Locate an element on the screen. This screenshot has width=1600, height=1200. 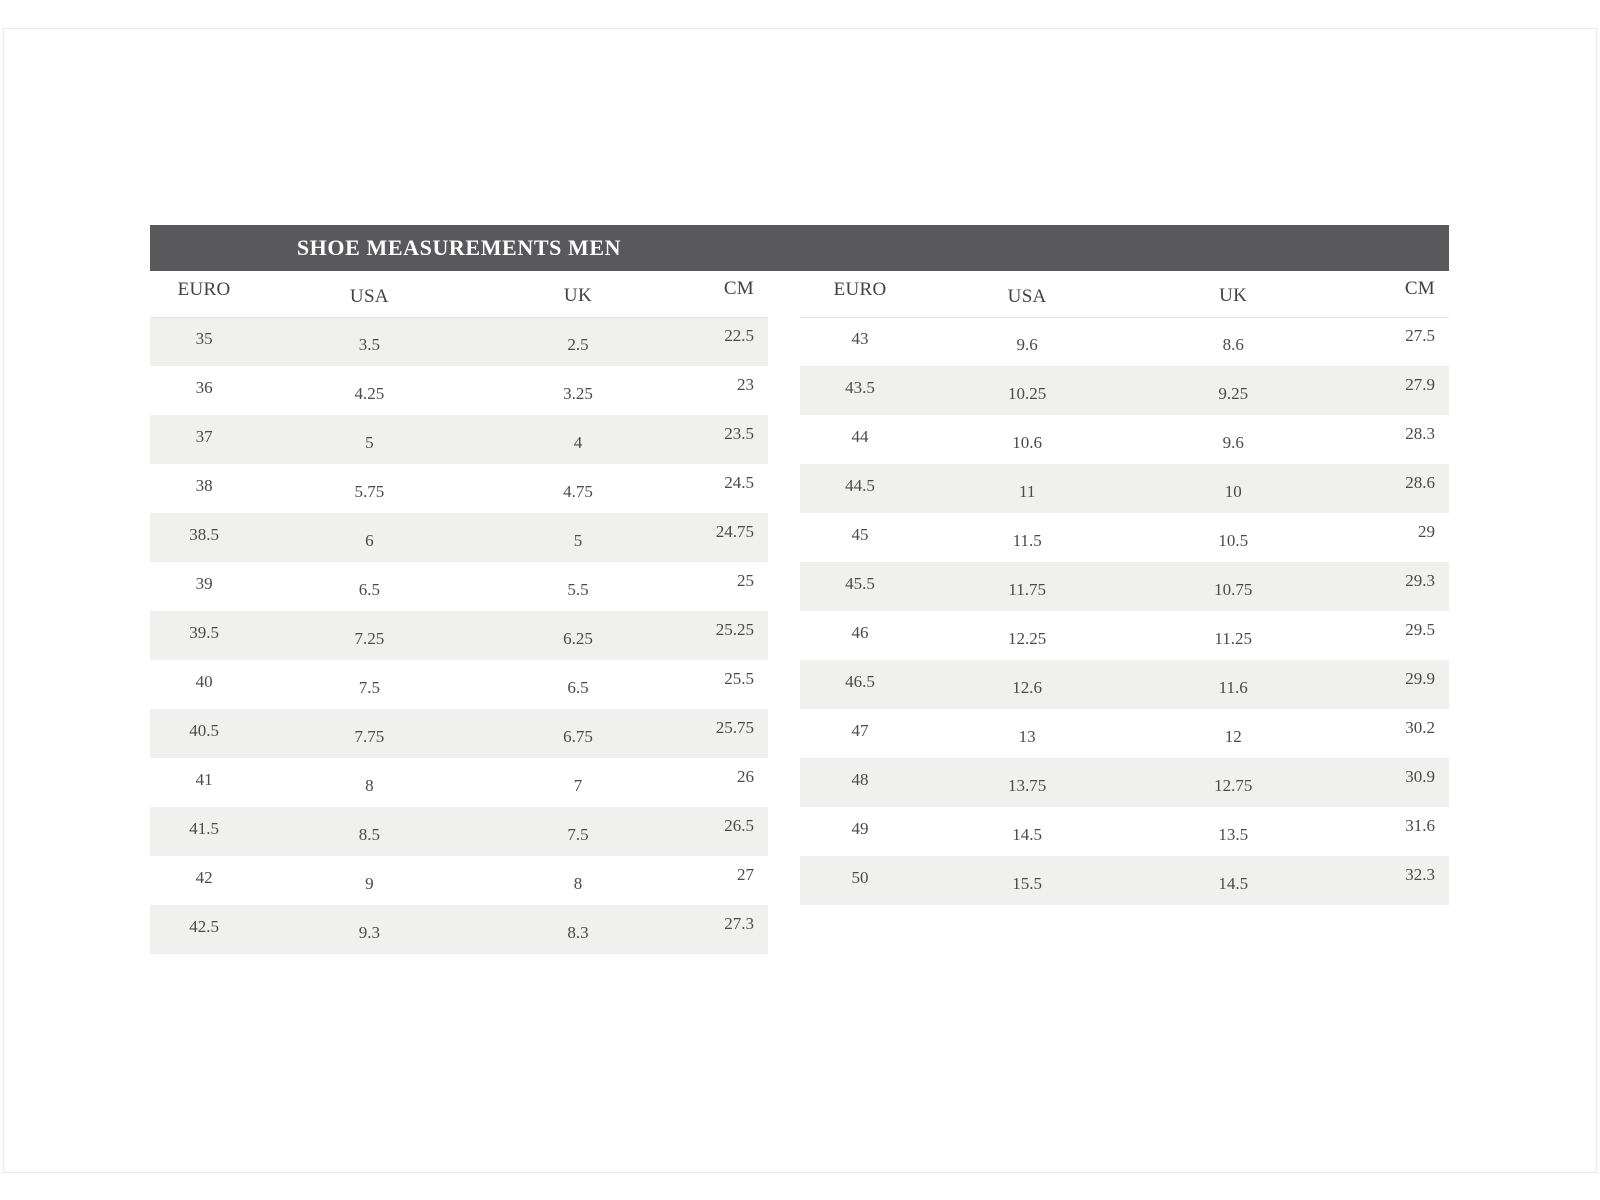
table-row: 46 12.25 11.25 29.5 is located at coordinates (1124, 635).